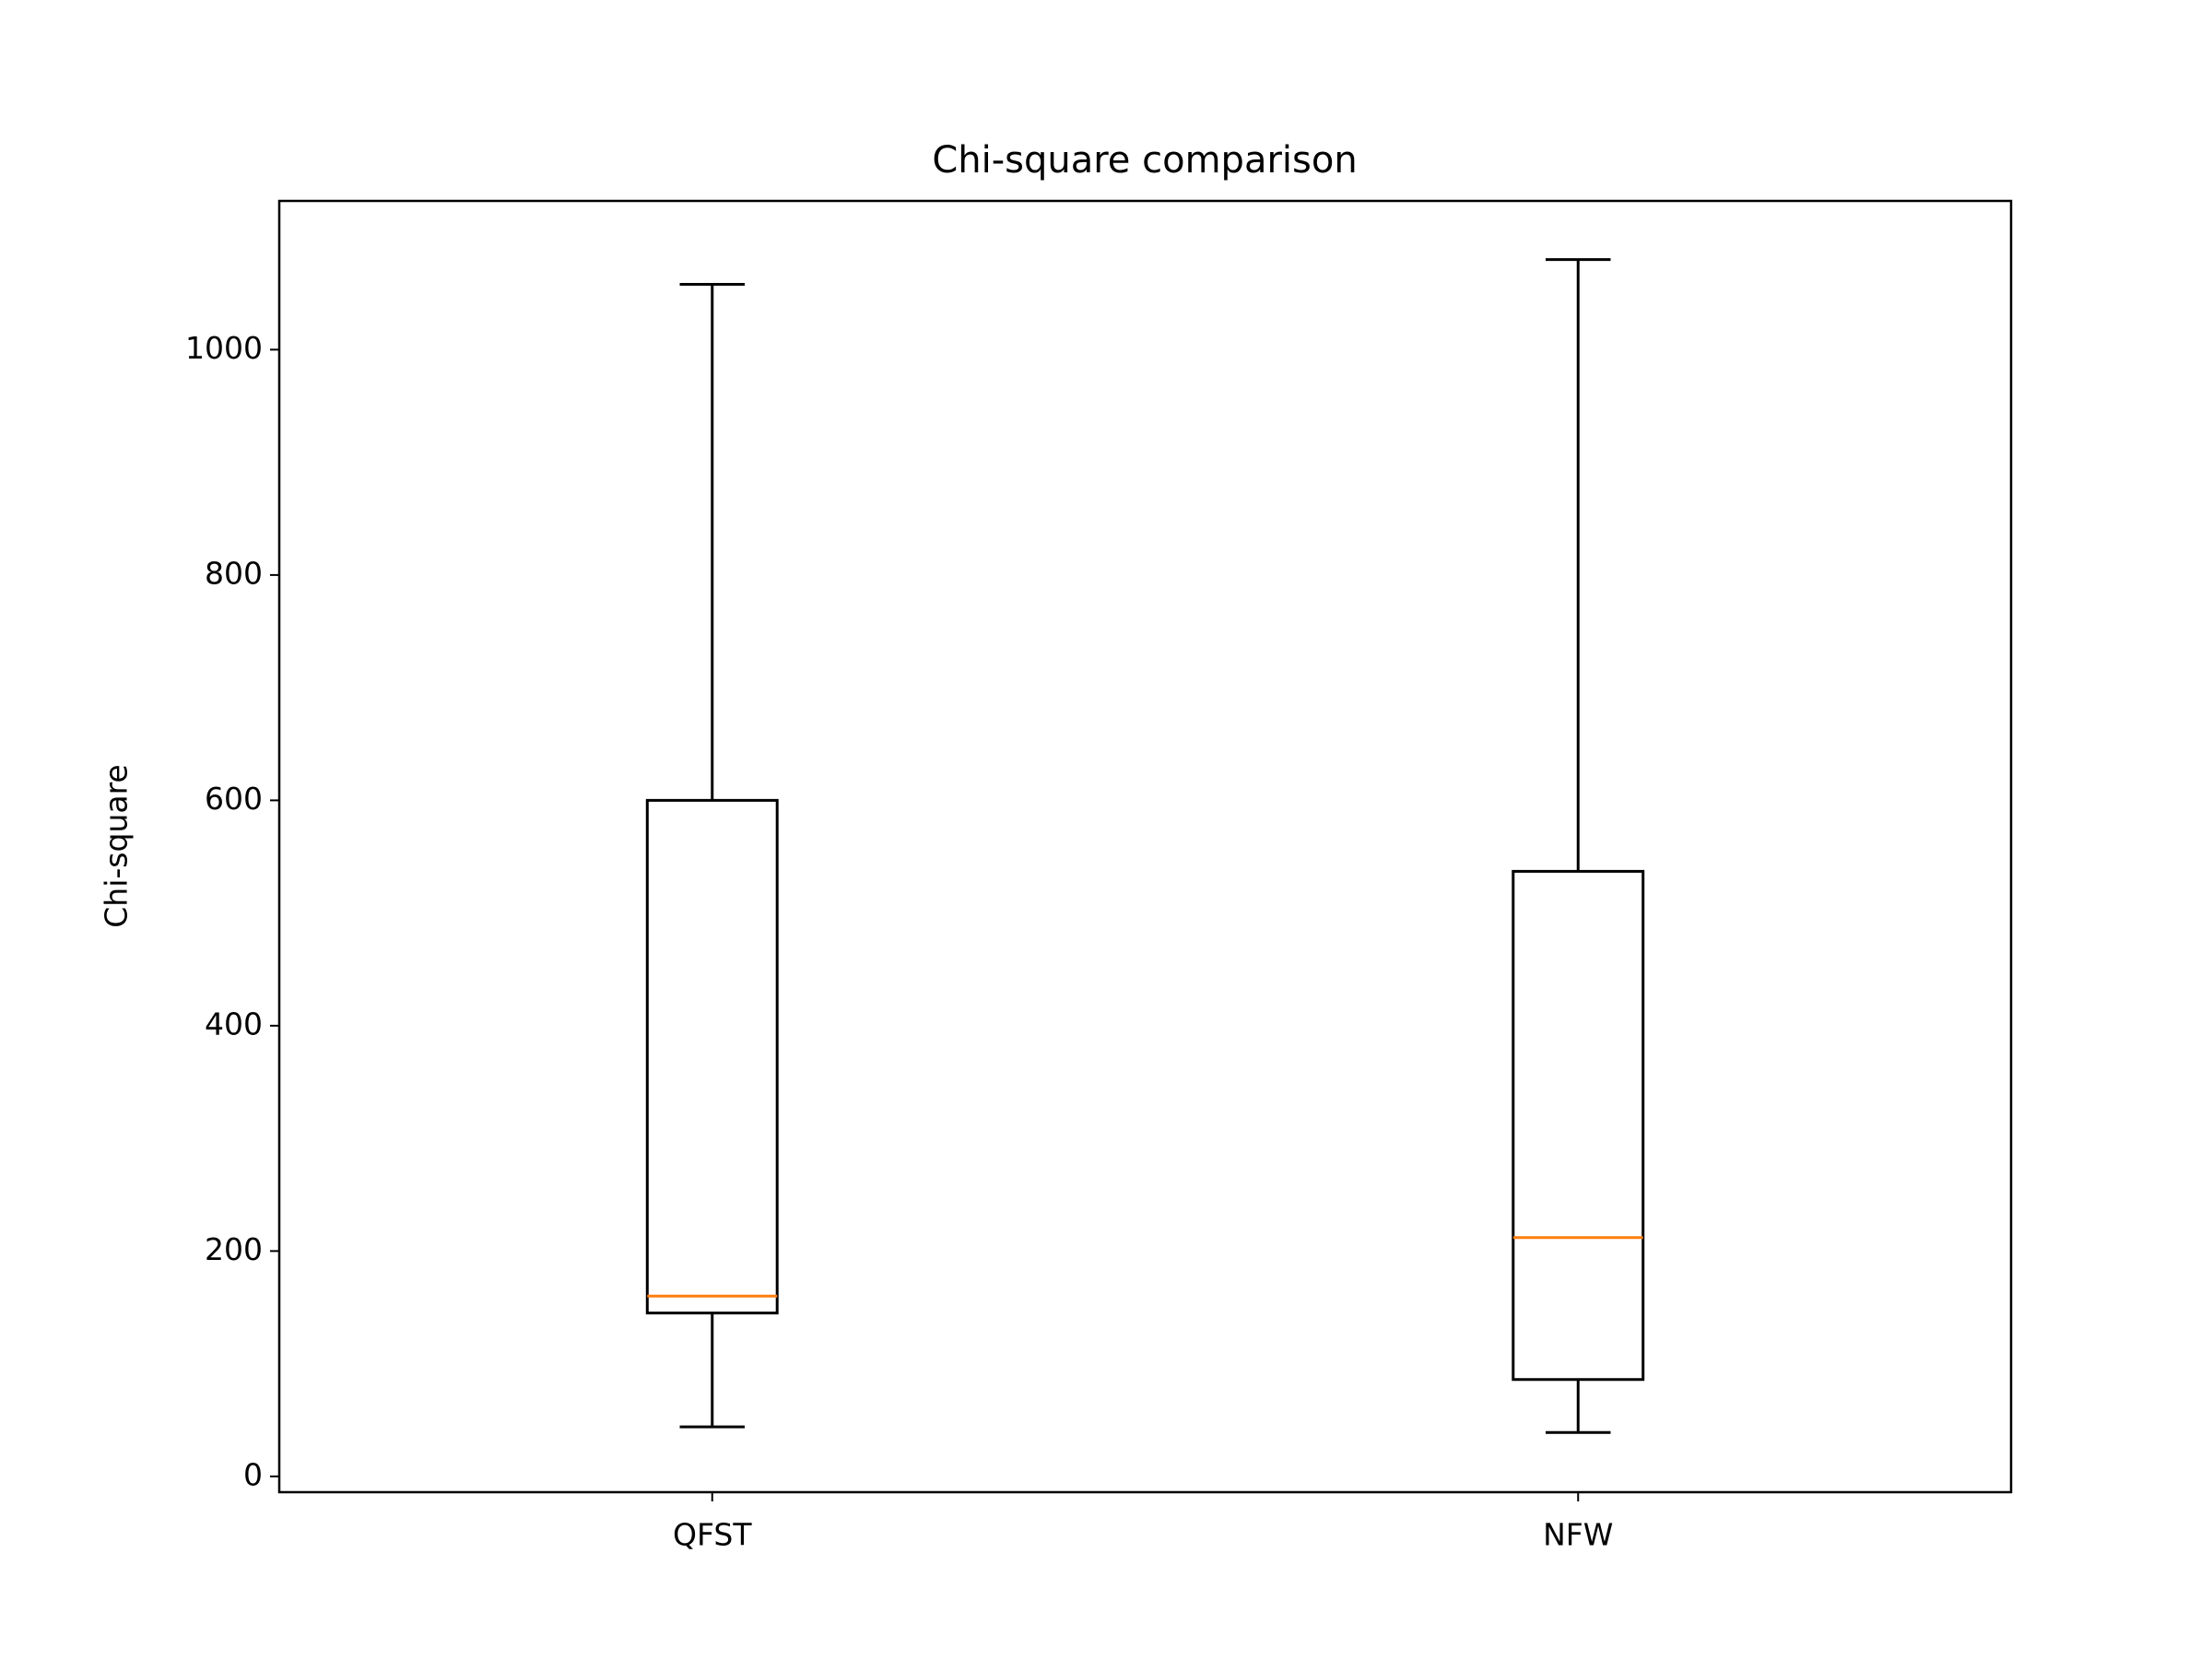 This screenshot has height=1659, width=2212. What do you see at coordinates (234, 1023) in the screenshot?
I see `y-tick-label: 400` at bounding box center [234, 1023].